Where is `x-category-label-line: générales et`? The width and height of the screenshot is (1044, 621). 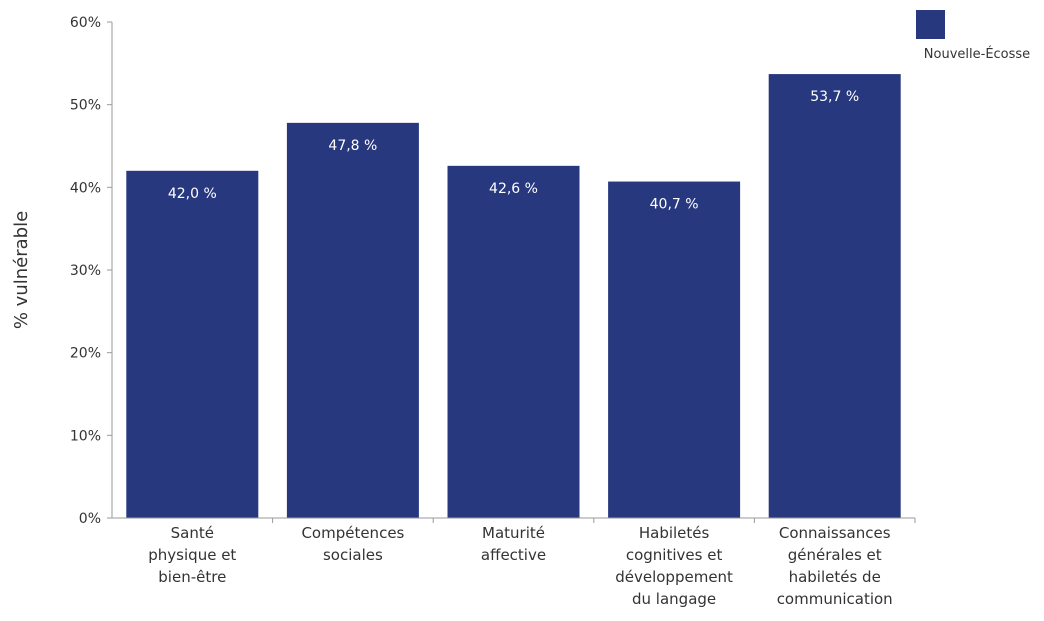
x-category-label-line: générales et is located at coordinates (835, 555).